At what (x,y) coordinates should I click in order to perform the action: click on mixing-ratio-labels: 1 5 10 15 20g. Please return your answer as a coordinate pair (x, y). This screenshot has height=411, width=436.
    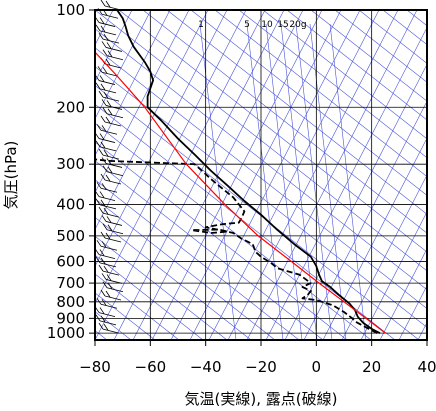
    Looking at the image, I should click on (252, 25).